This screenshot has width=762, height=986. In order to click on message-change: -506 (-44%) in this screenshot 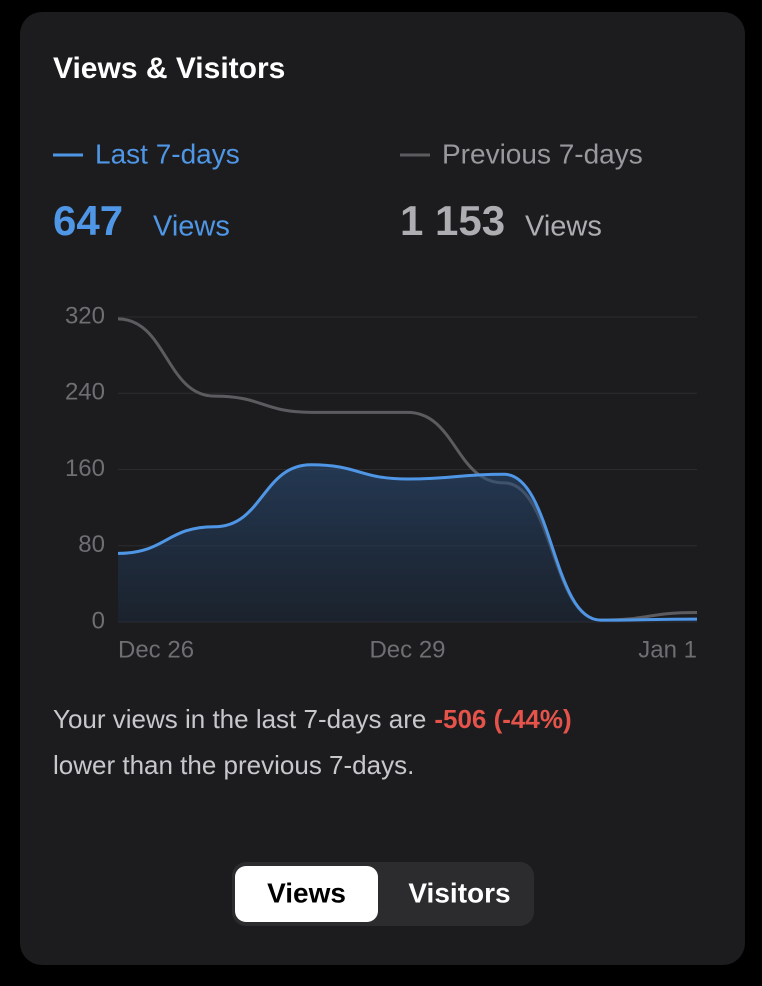, I will do `click(502, 719)`.